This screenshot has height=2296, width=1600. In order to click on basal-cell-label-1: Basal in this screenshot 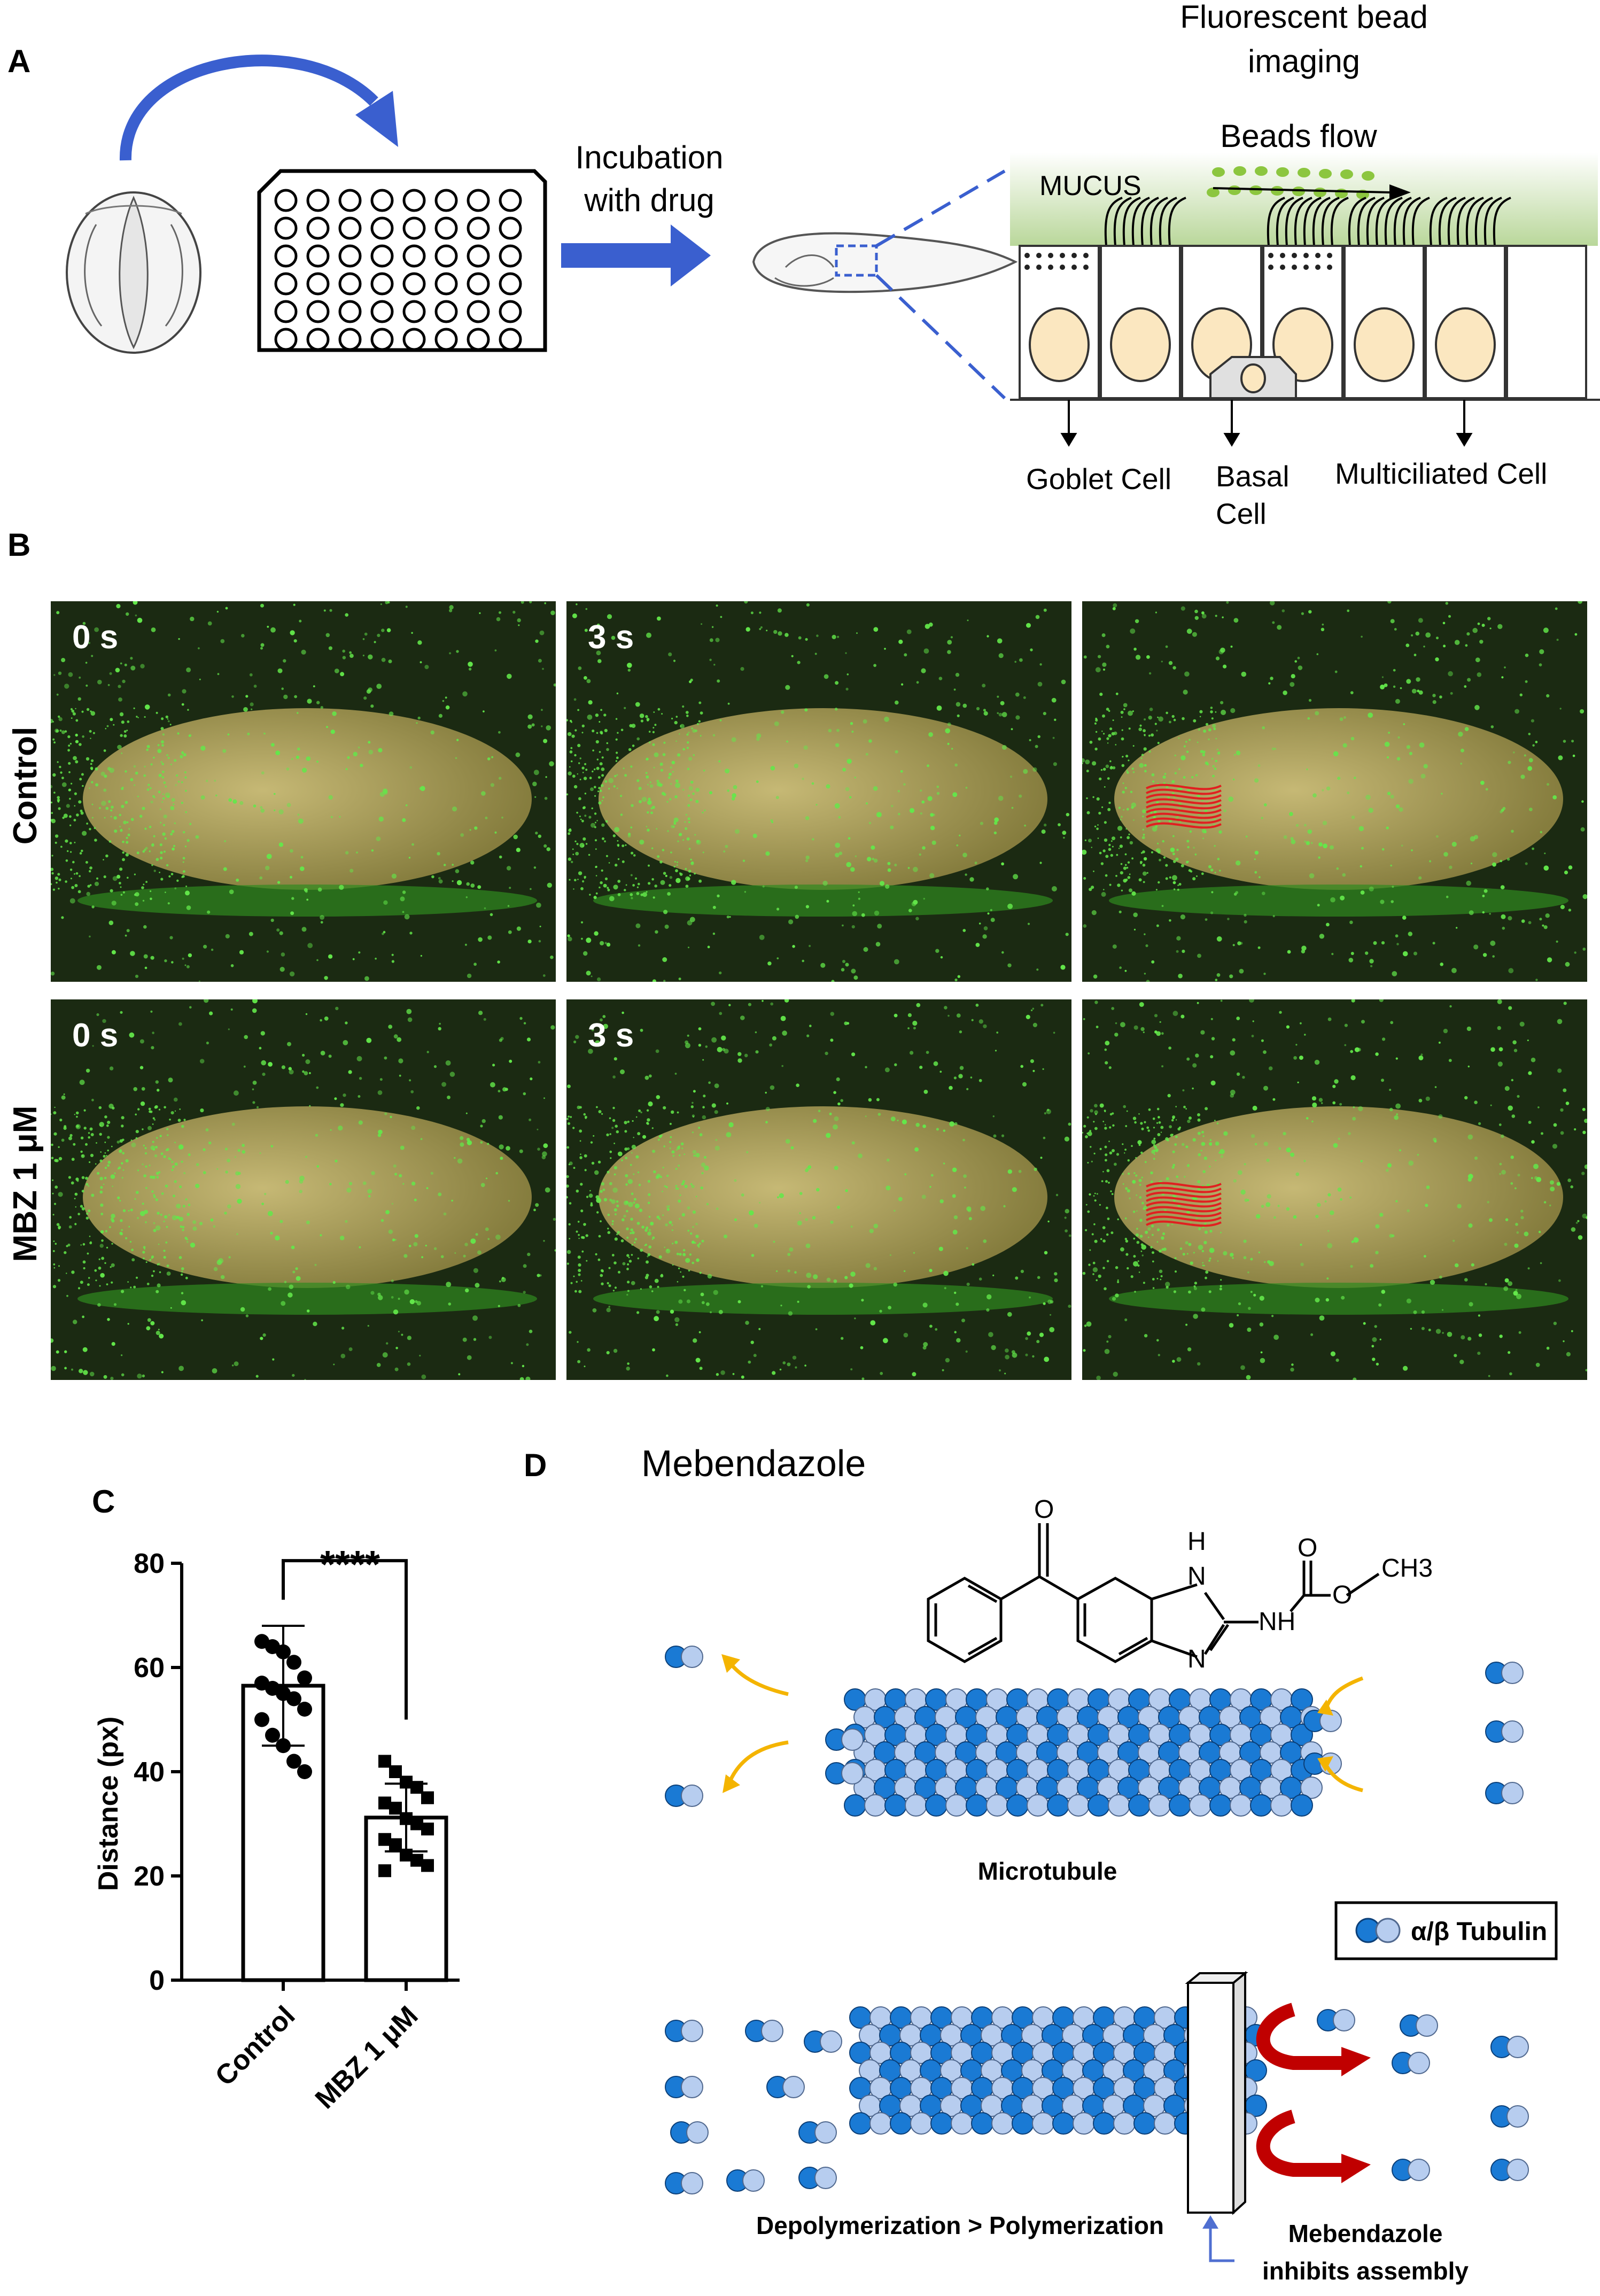, I will do `click(1253, 476)`.